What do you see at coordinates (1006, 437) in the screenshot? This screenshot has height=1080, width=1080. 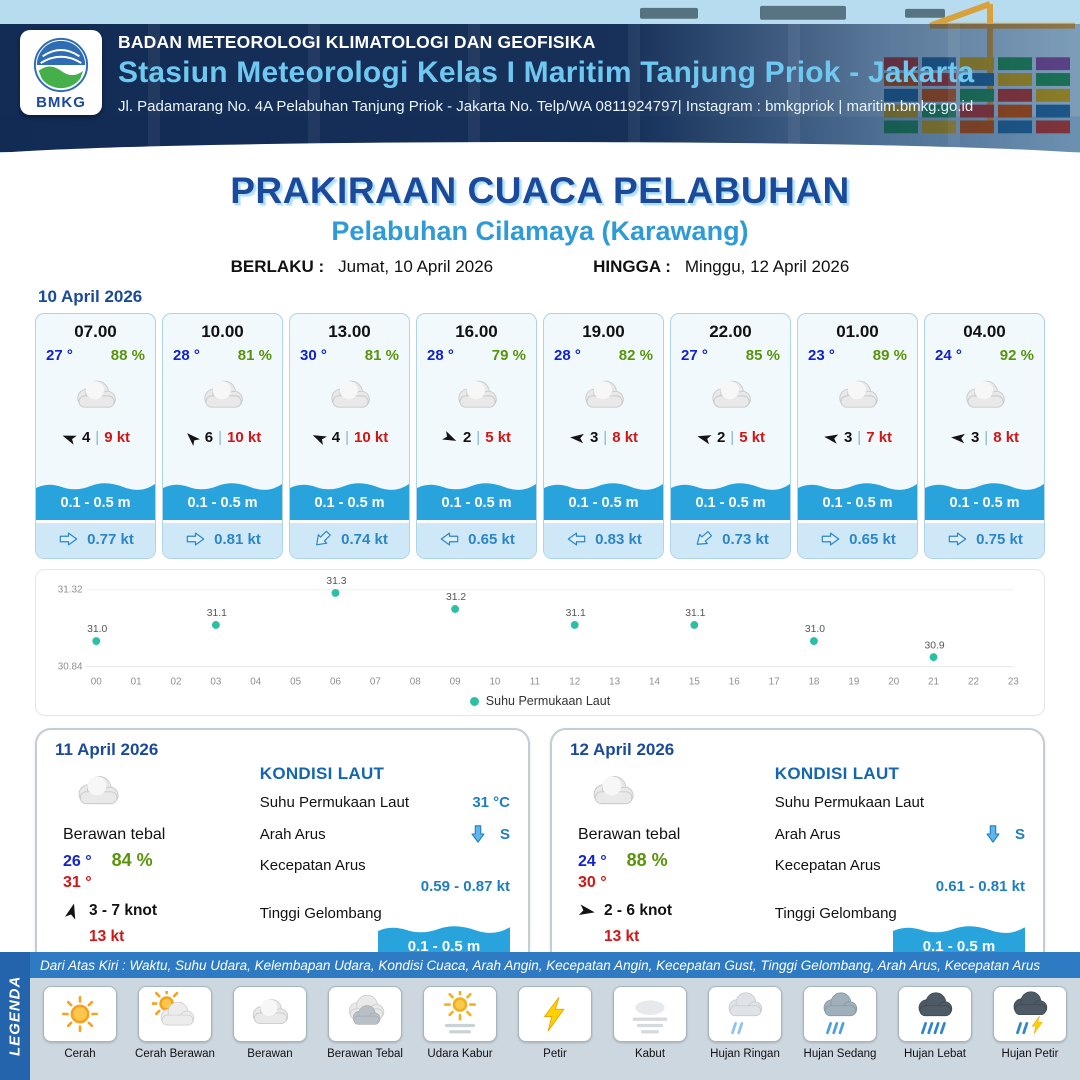 I see `gust-speed: 8 kt` at bounding box center [1006, 437].